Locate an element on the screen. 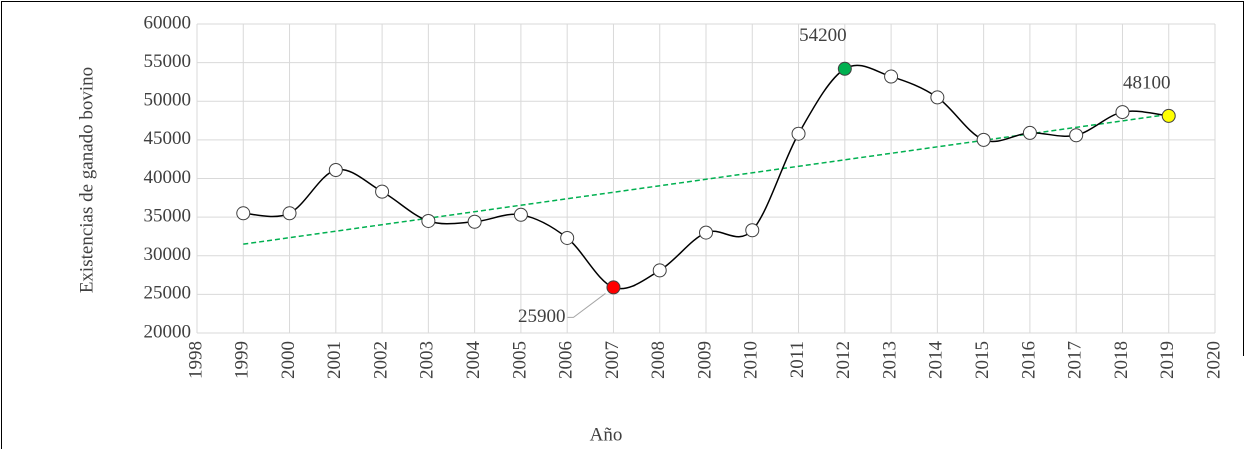  y-tick-label: 25000 is located at coordinates (168, 293).